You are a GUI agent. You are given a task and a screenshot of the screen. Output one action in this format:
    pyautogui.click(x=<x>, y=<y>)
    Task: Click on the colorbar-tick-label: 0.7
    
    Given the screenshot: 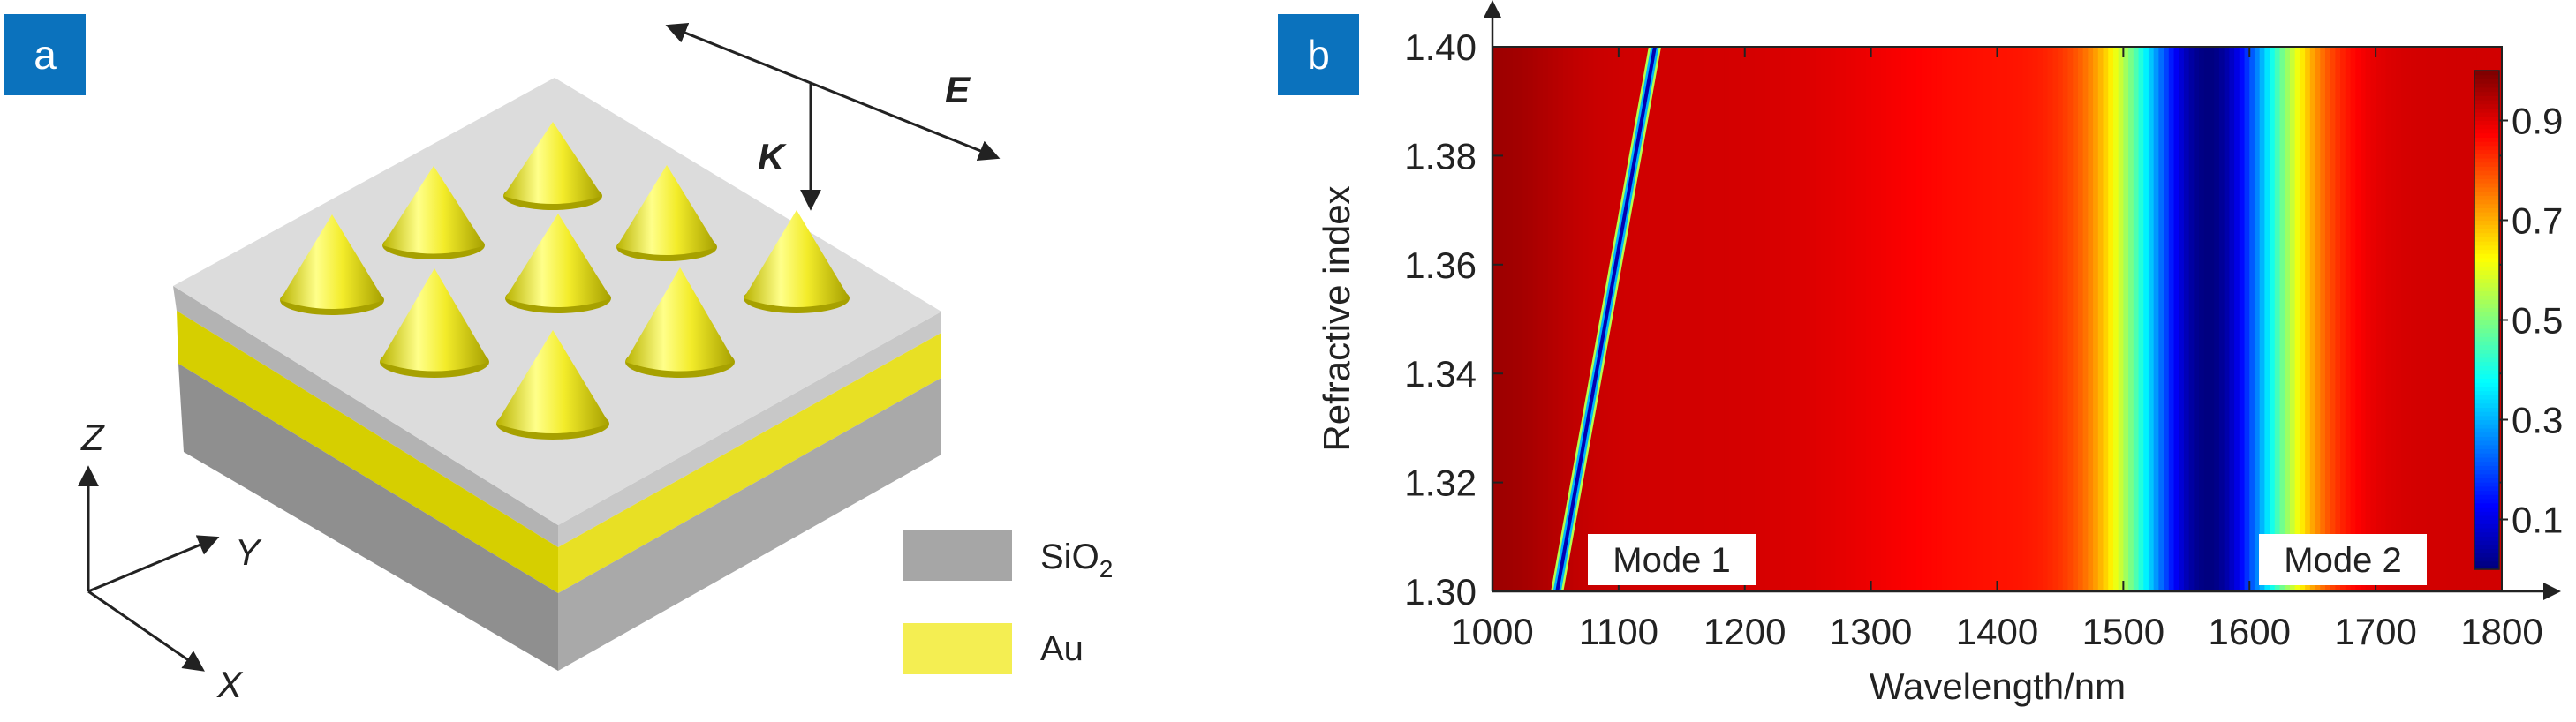 What is the action you would take?
    pyautogui.click(x=2537, y=221)
    